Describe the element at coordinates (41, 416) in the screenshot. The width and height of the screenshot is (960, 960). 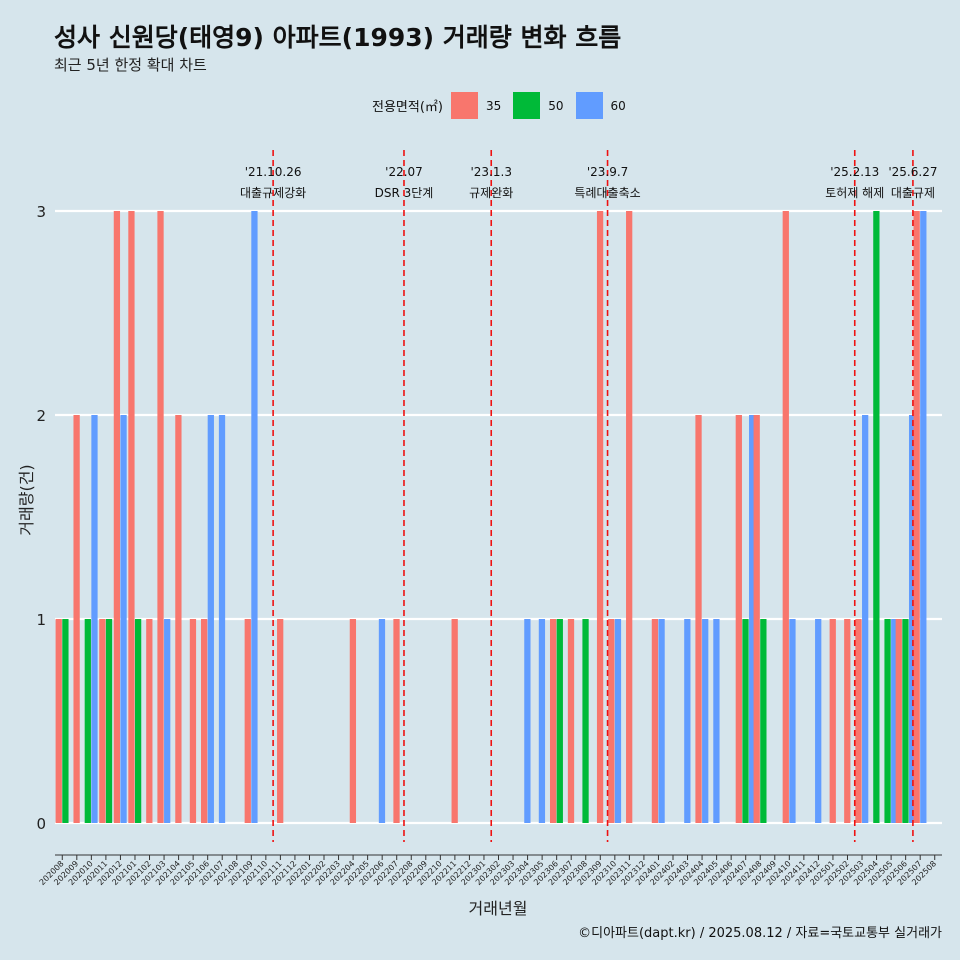
I see `y-tick-label: 2` at that location.